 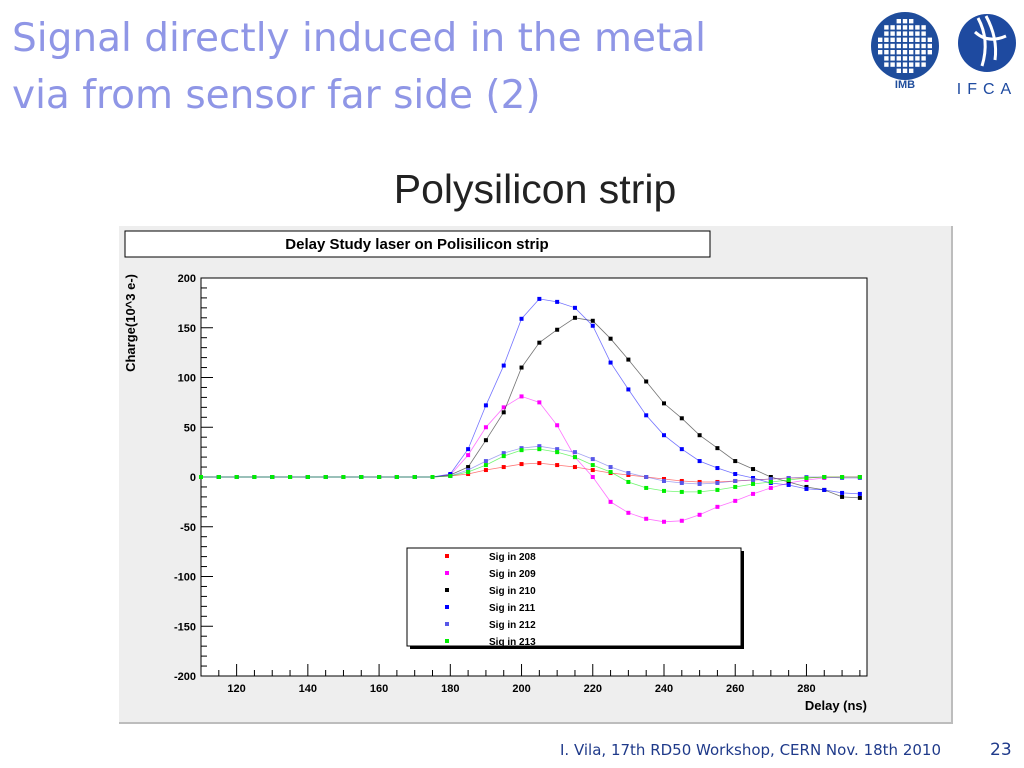 What do you see at coordinates (512, 574) in the screenshot?
I see `legend-label: Sig in 209` at bounding box center [512, 574].